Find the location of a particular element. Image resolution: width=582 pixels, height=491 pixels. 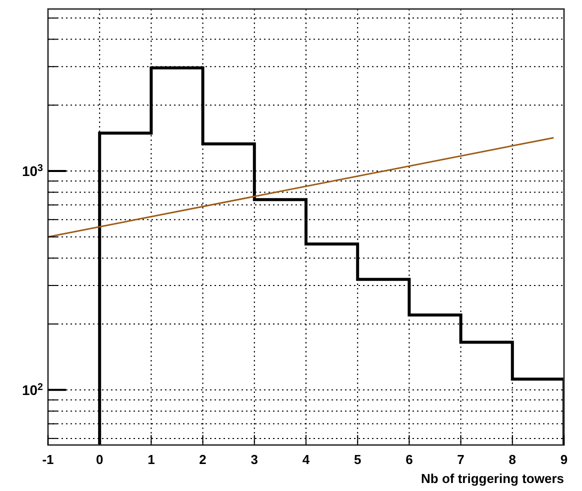

x-axis-title: Nb of triggering towers is located at coordinates (492, 478).